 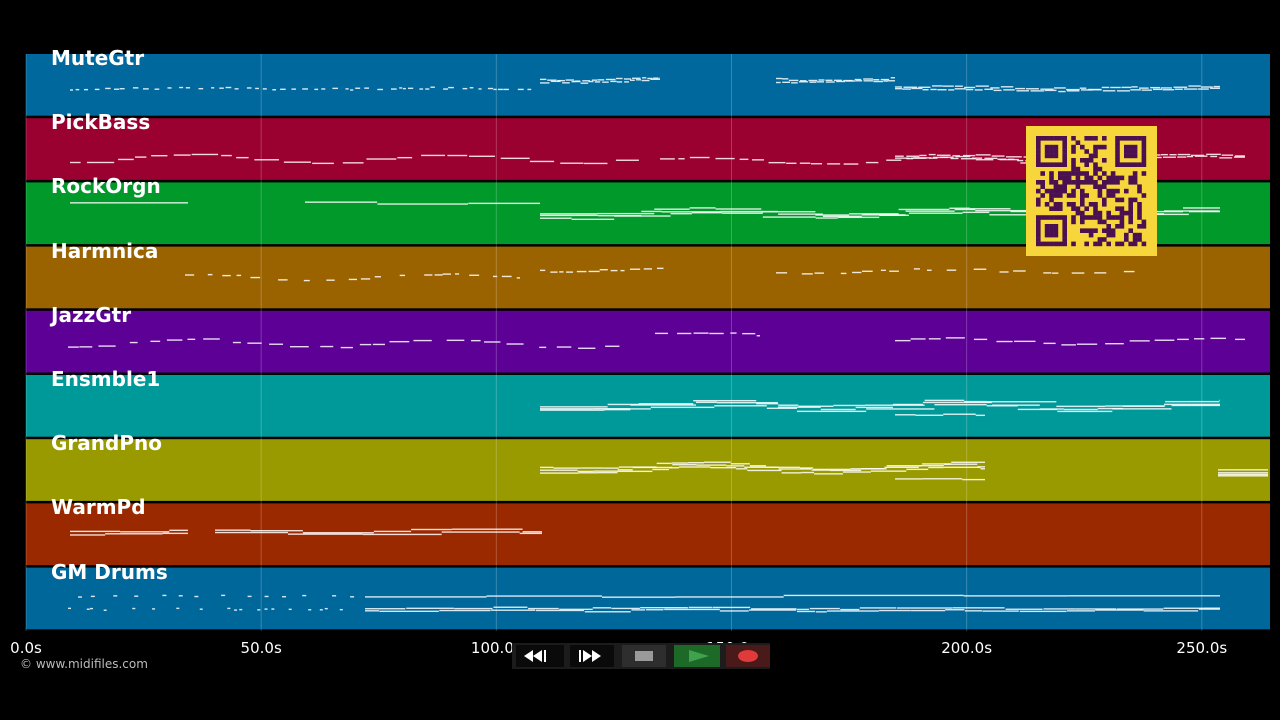 What do you see at coordinates (648, 534) in the screenshot?
I see `track-lane` at bounding box center [648, 534].